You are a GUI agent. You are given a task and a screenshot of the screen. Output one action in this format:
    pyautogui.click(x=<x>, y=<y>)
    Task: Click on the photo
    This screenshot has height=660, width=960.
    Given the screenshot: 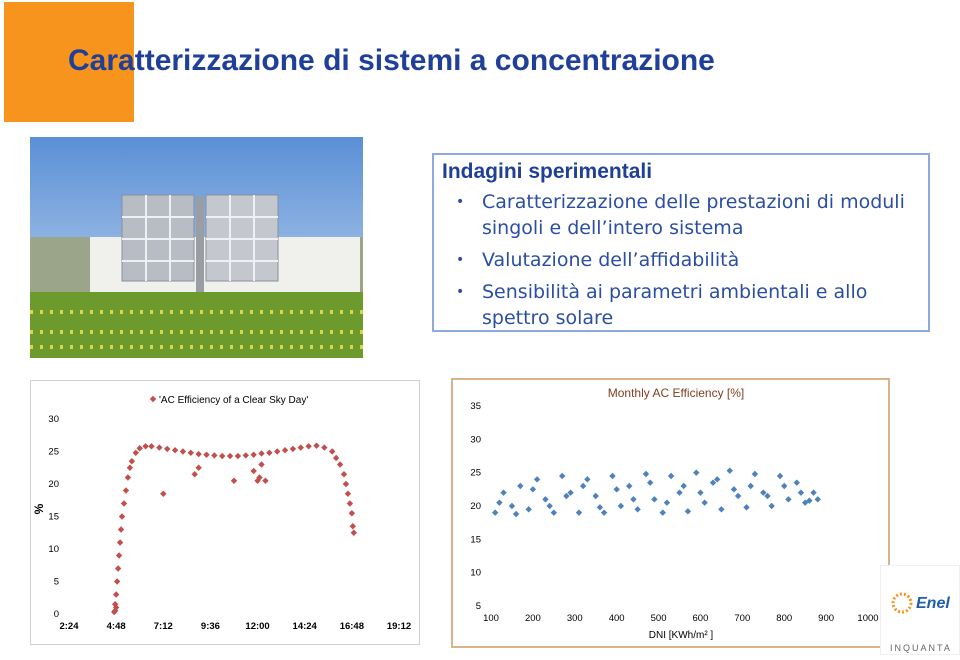 What is the action you would take?
    pyautogui.click(x=196, y=247)
    